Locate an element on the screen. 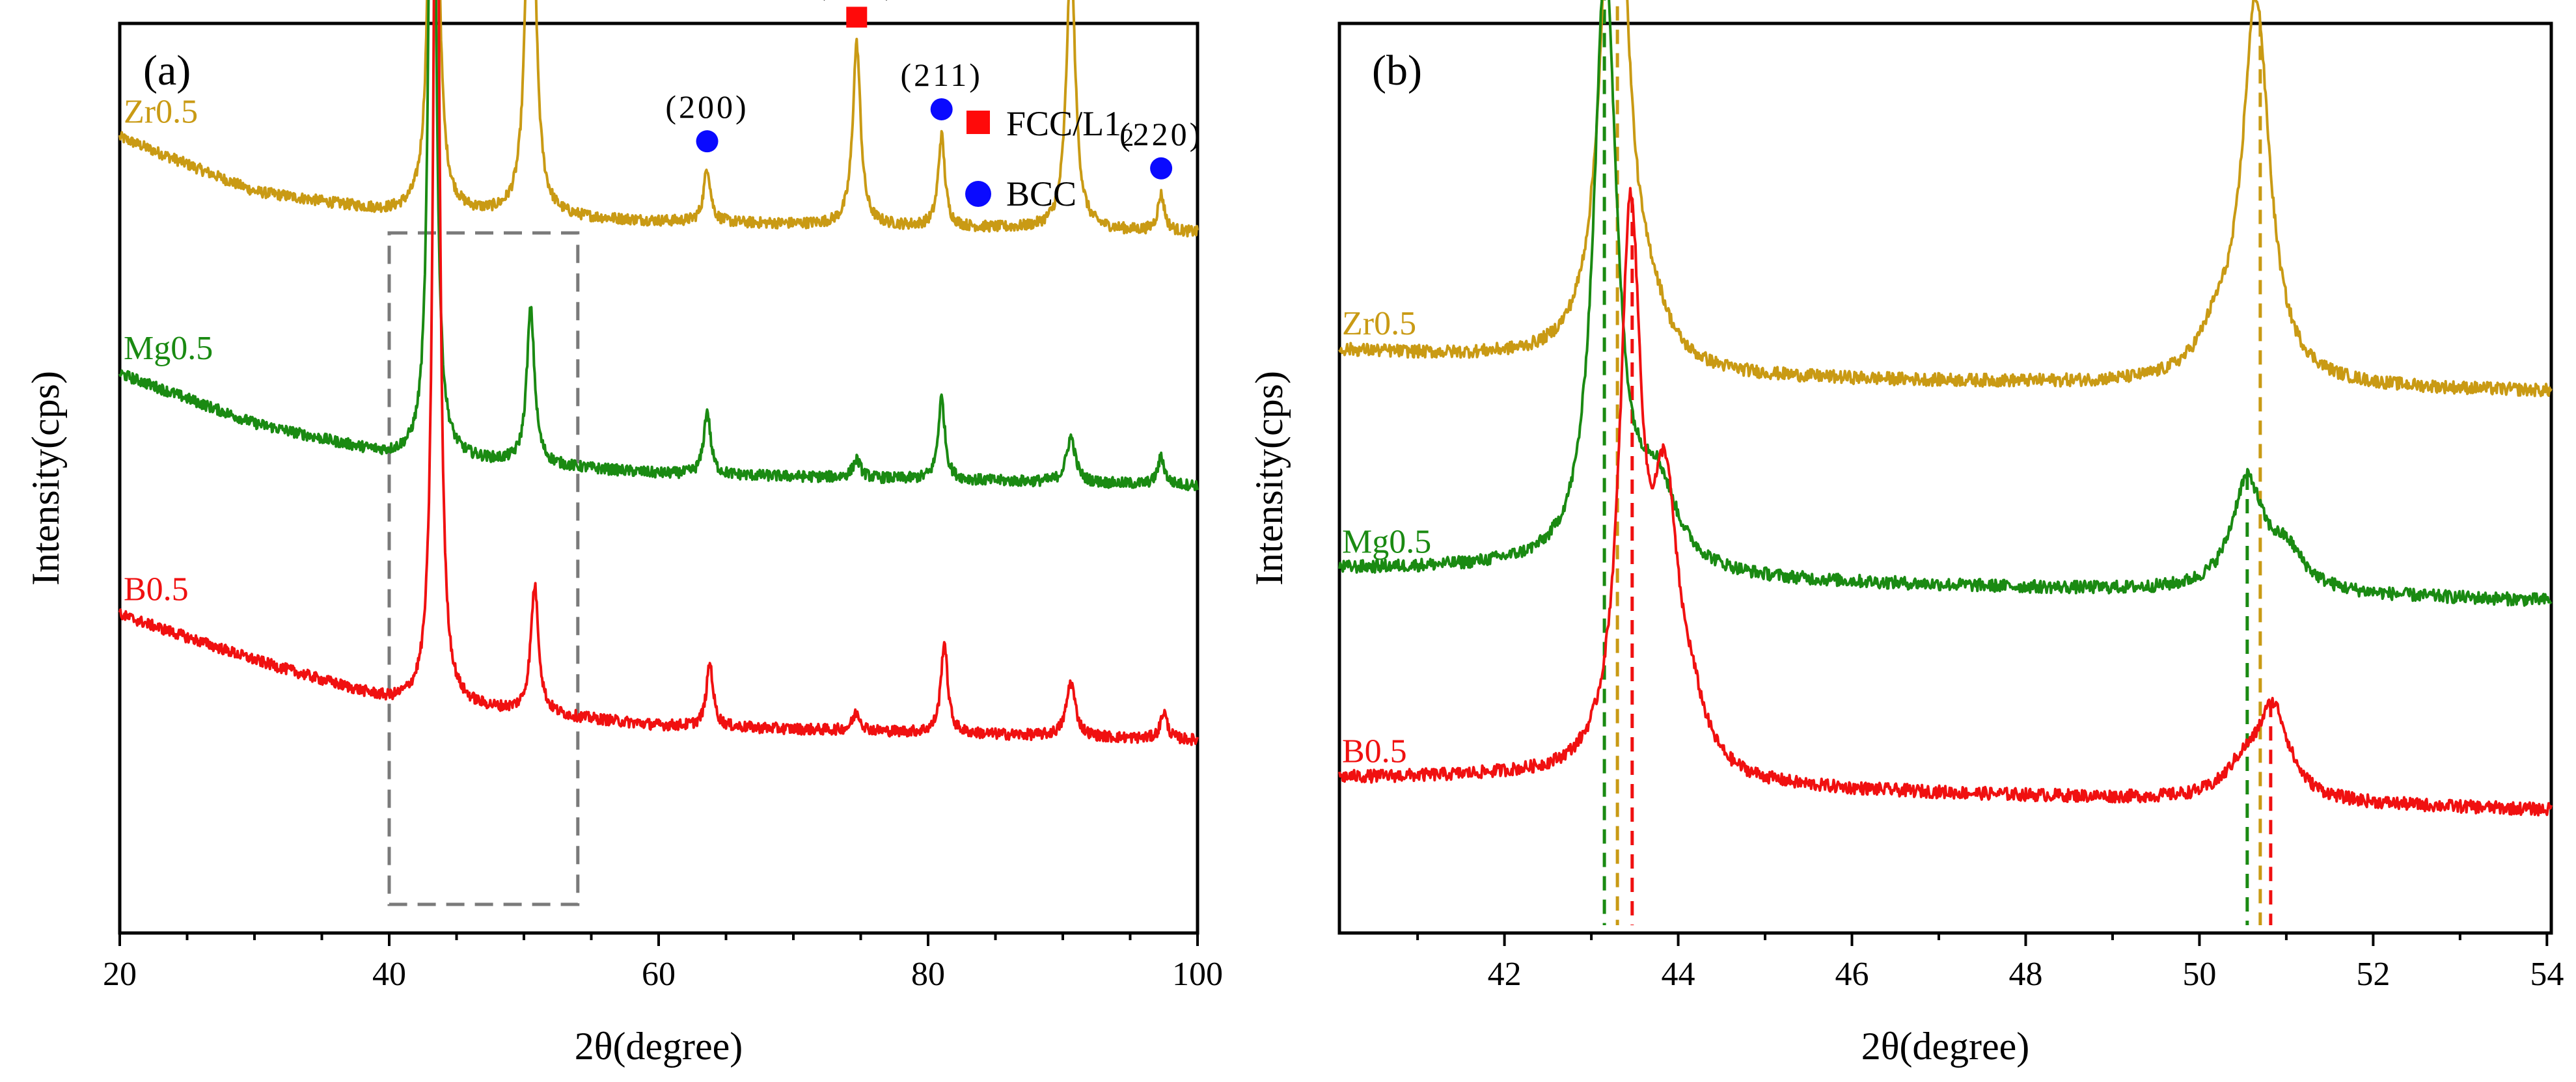  panel-b-ticks: 42 44 46 48 50 52 54 is located at coordinates (1990, 963).